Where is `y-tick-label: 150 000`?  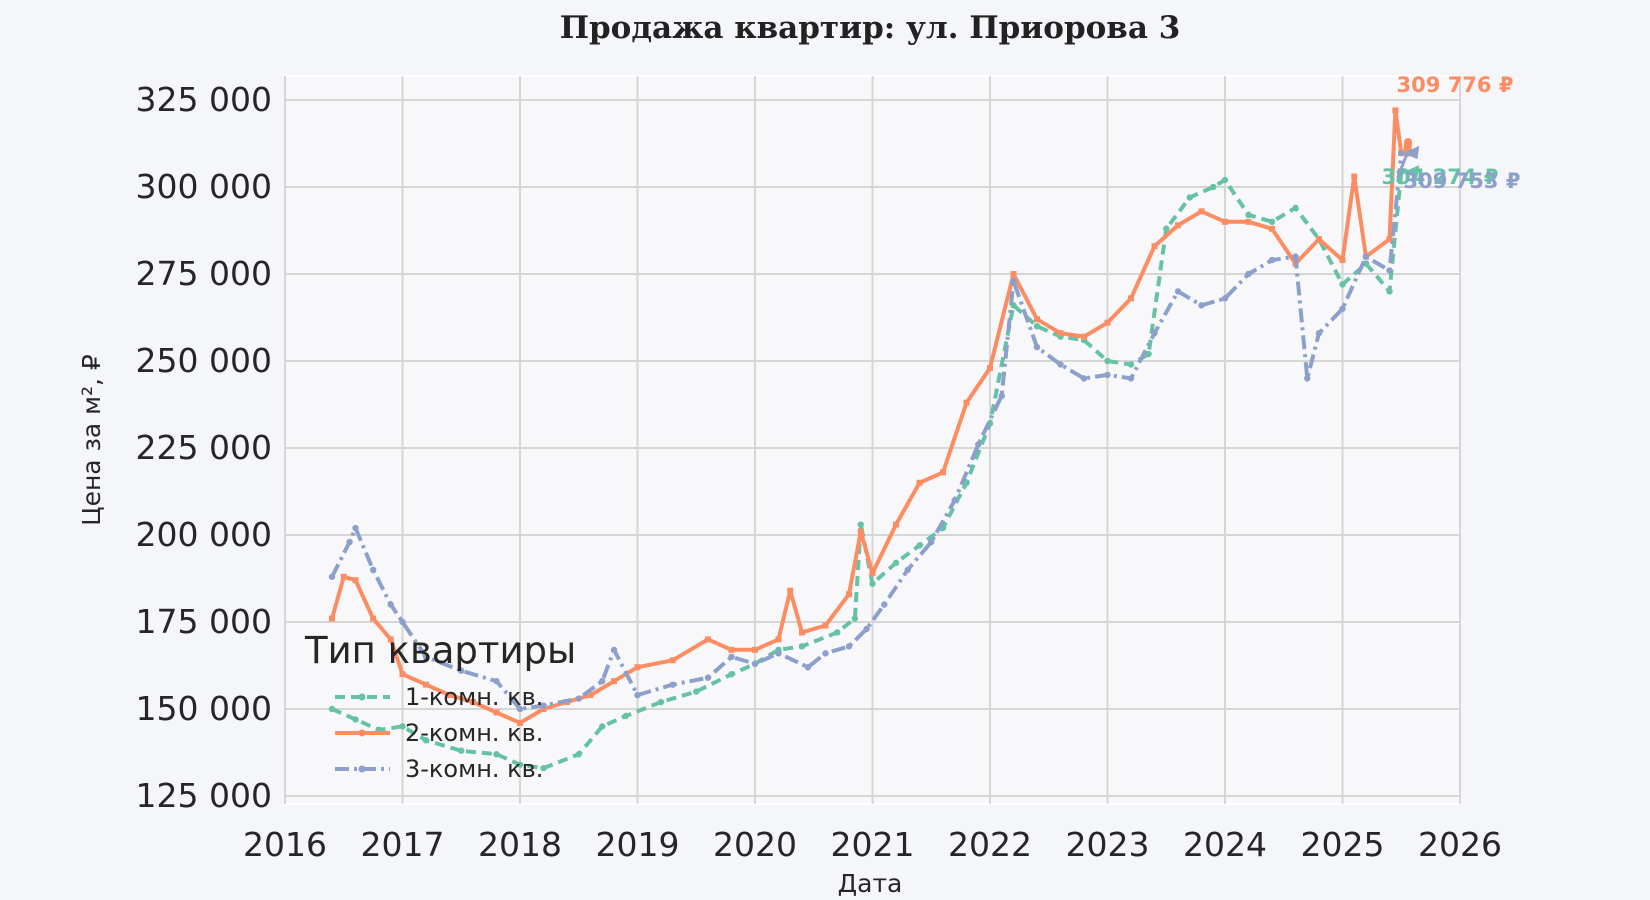
y-tick-label: 150 000 is located at coordinates (204, 708).